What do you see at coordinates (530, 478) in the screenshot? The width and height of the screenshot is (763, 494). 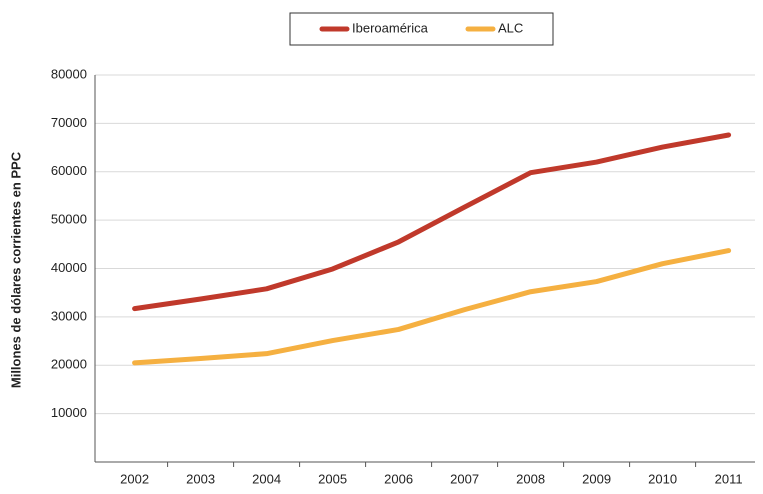 I see `x-tick-label: 2008` at bounding box center [530, 478].